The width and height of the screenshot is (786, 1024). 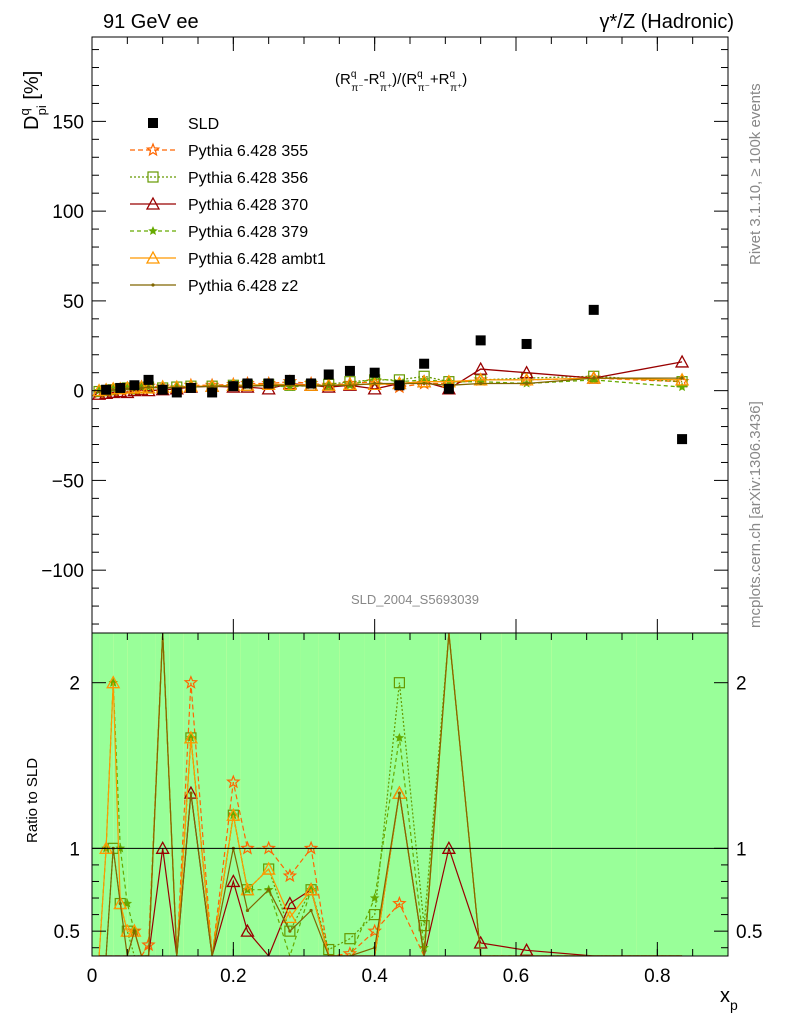 I want to click on y-tick-label-2: 0, so click(x=78, y=392).